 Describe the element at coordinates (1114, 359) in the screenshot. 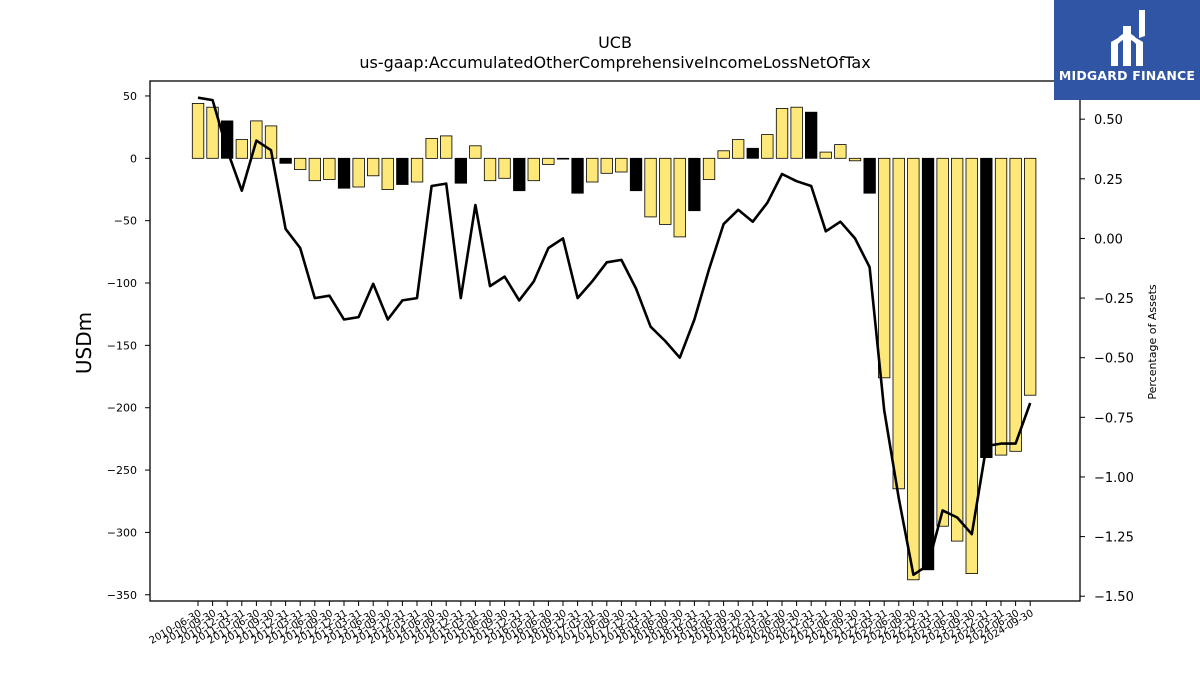

I see `y2-tick-label: −0.50` at that location.